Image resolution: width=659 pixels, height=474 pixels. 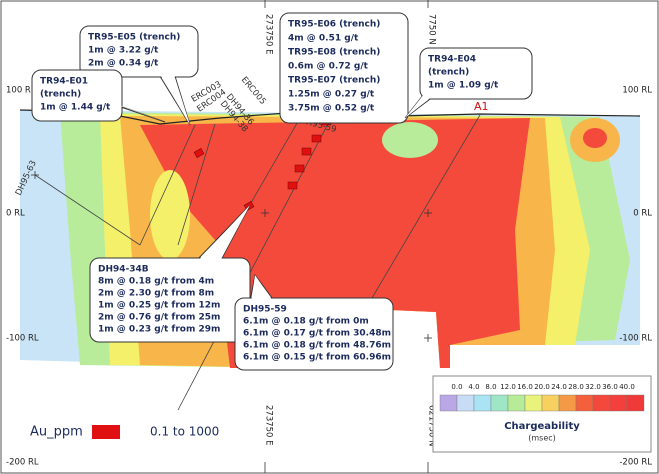 I want to click on northing-label: 7750 N, so click(x=432, y=29).